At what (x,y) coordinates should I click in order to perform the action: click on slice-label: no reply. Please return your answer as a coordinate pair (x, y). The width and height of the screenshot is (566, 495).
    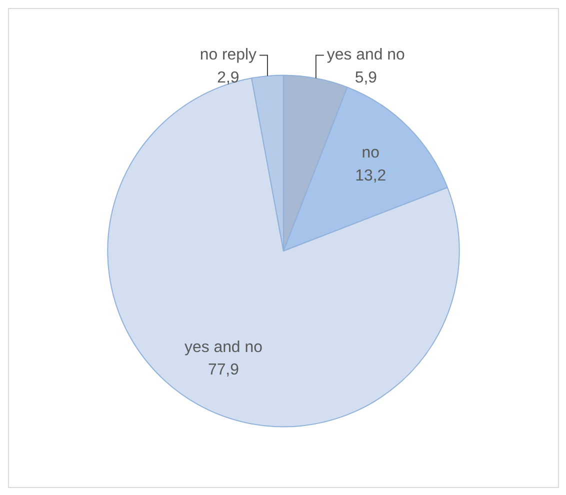
    Looking at the image, I should click on (228, 55).